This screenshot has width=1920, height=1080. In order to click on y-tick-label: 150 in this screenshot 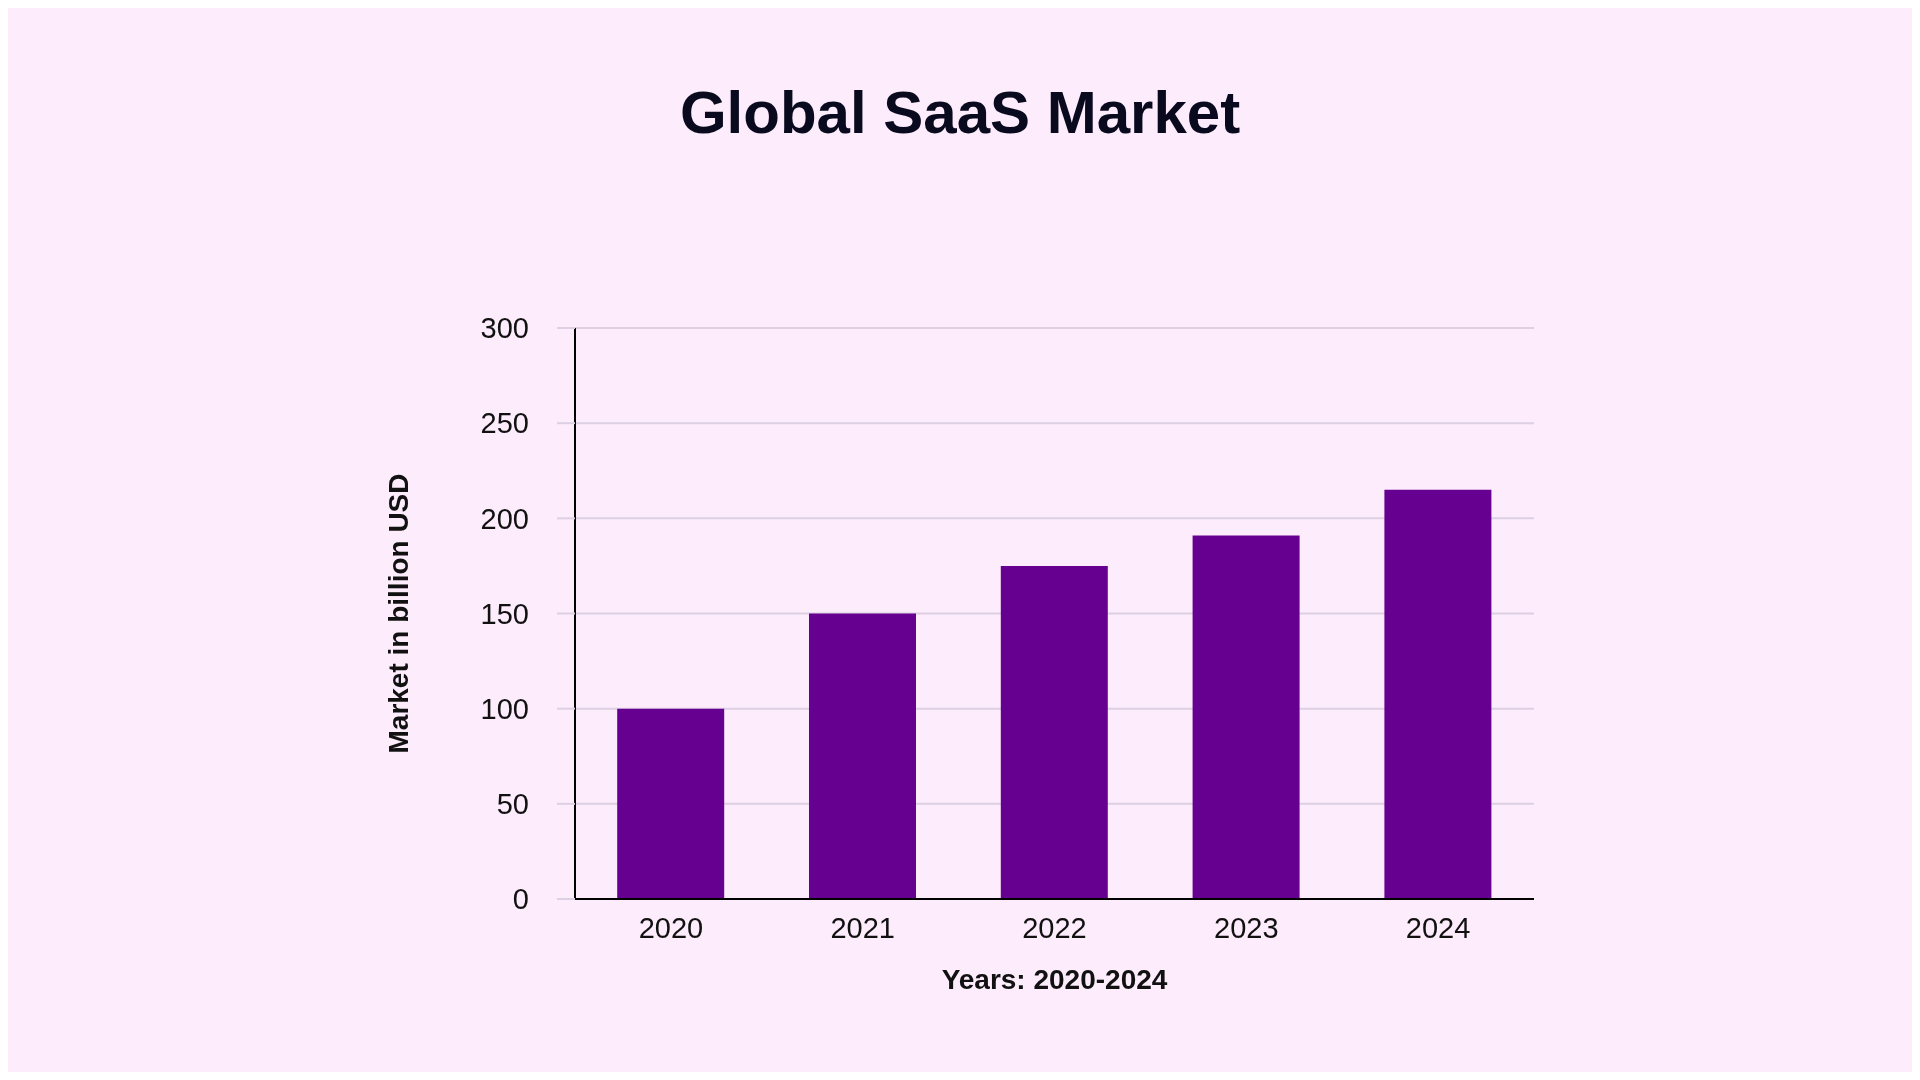, I will do `click(504, 613)`.